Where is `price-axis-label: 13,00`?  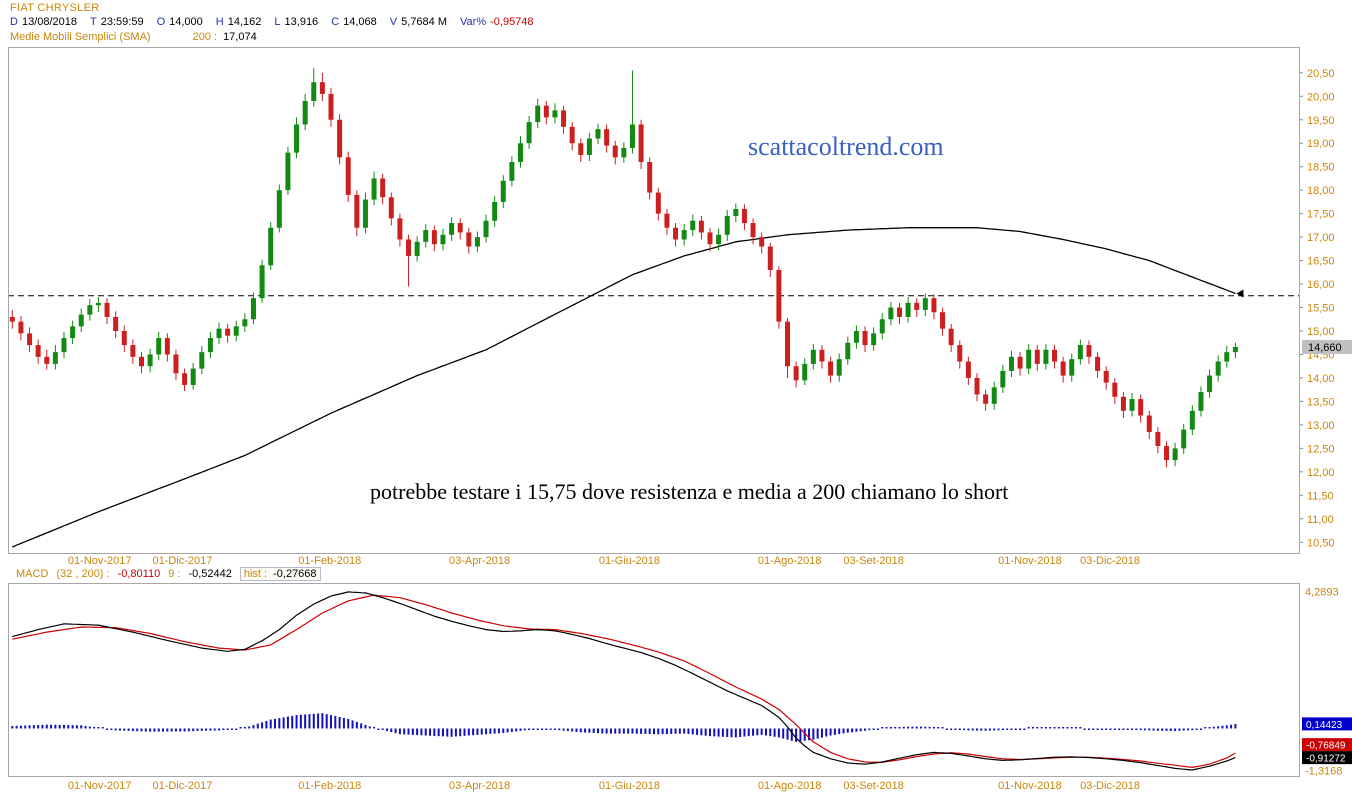
price-axis-label: 13,00 is located at coordinates (1321, 426).